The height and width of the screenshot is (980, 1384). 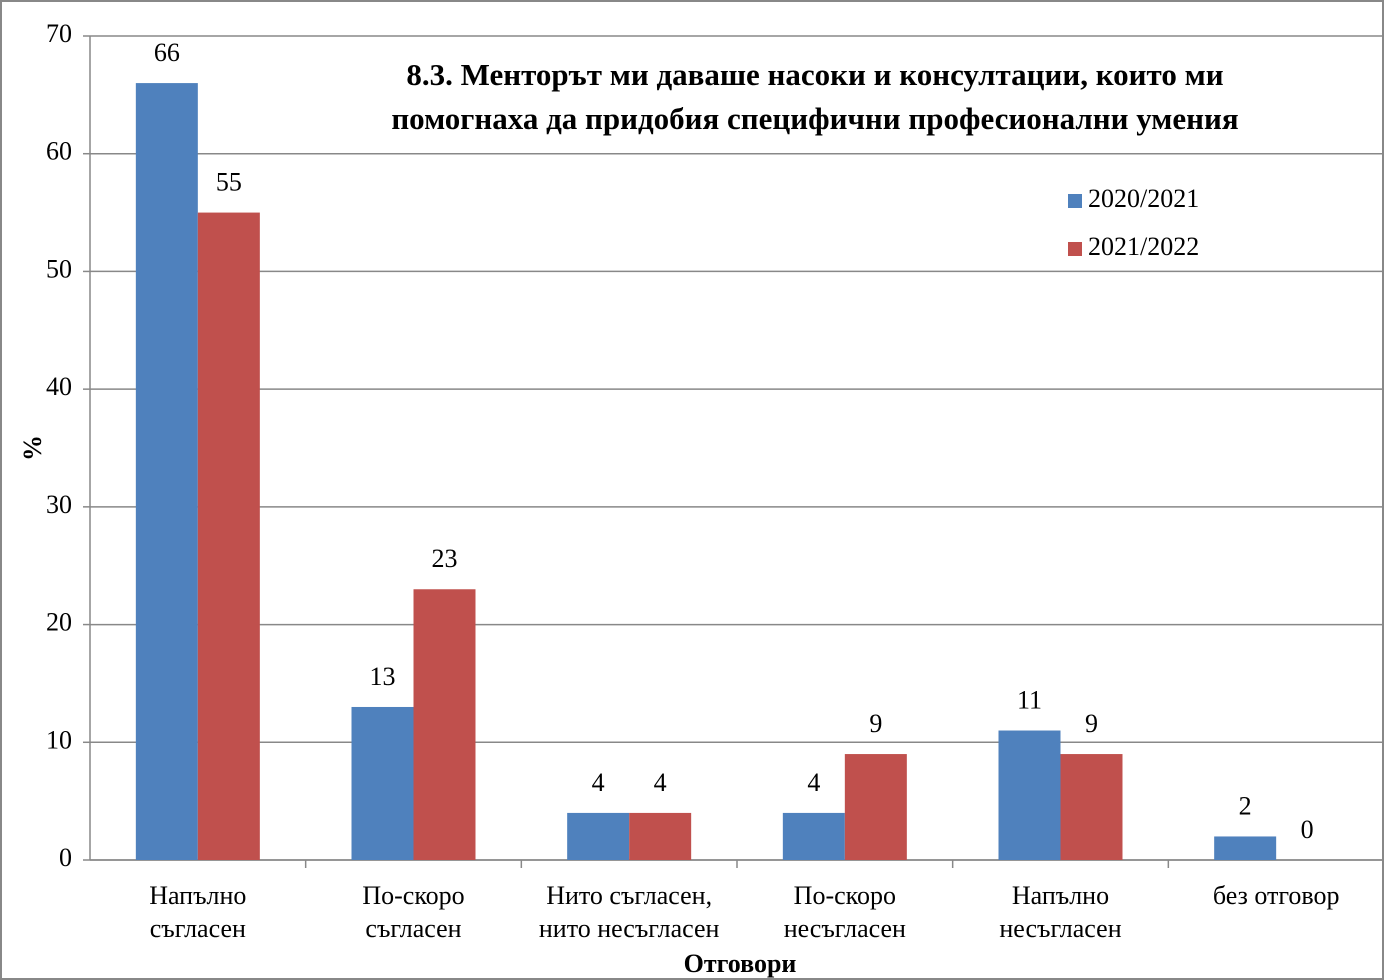 I want to click on value-label: 2, so click(x=1245, y=805).